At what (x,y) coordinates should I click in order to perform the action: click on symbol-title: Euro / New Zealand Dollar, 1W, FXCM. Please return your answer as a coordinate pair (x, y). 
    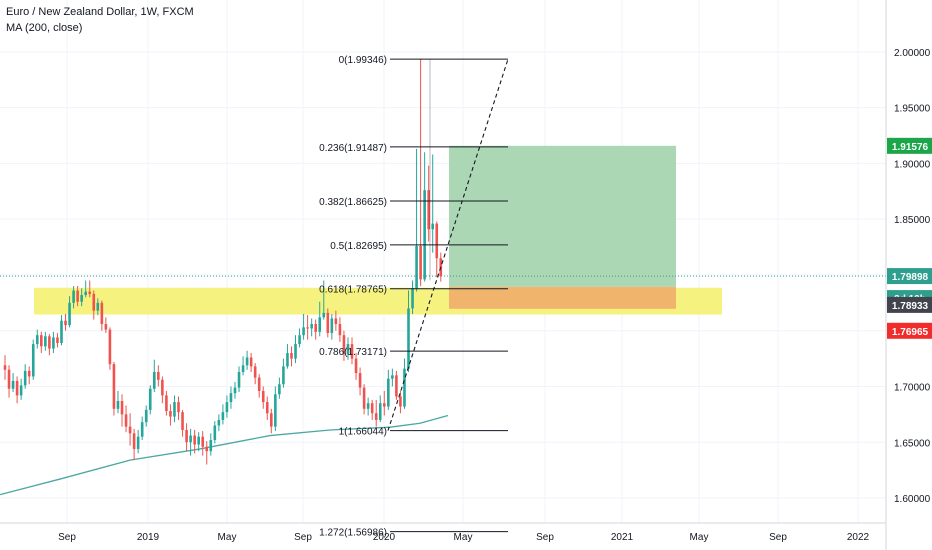
    Looking at the image, I should click on (100, 12).